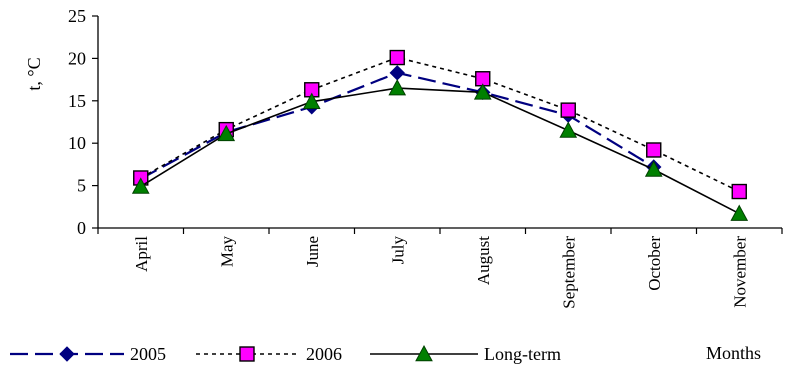 The image size is (789, 367). What do you see at coordinates (148, 354) in the screenshot?
I see `legend-label: 2005` at bounding box center [148, 354].